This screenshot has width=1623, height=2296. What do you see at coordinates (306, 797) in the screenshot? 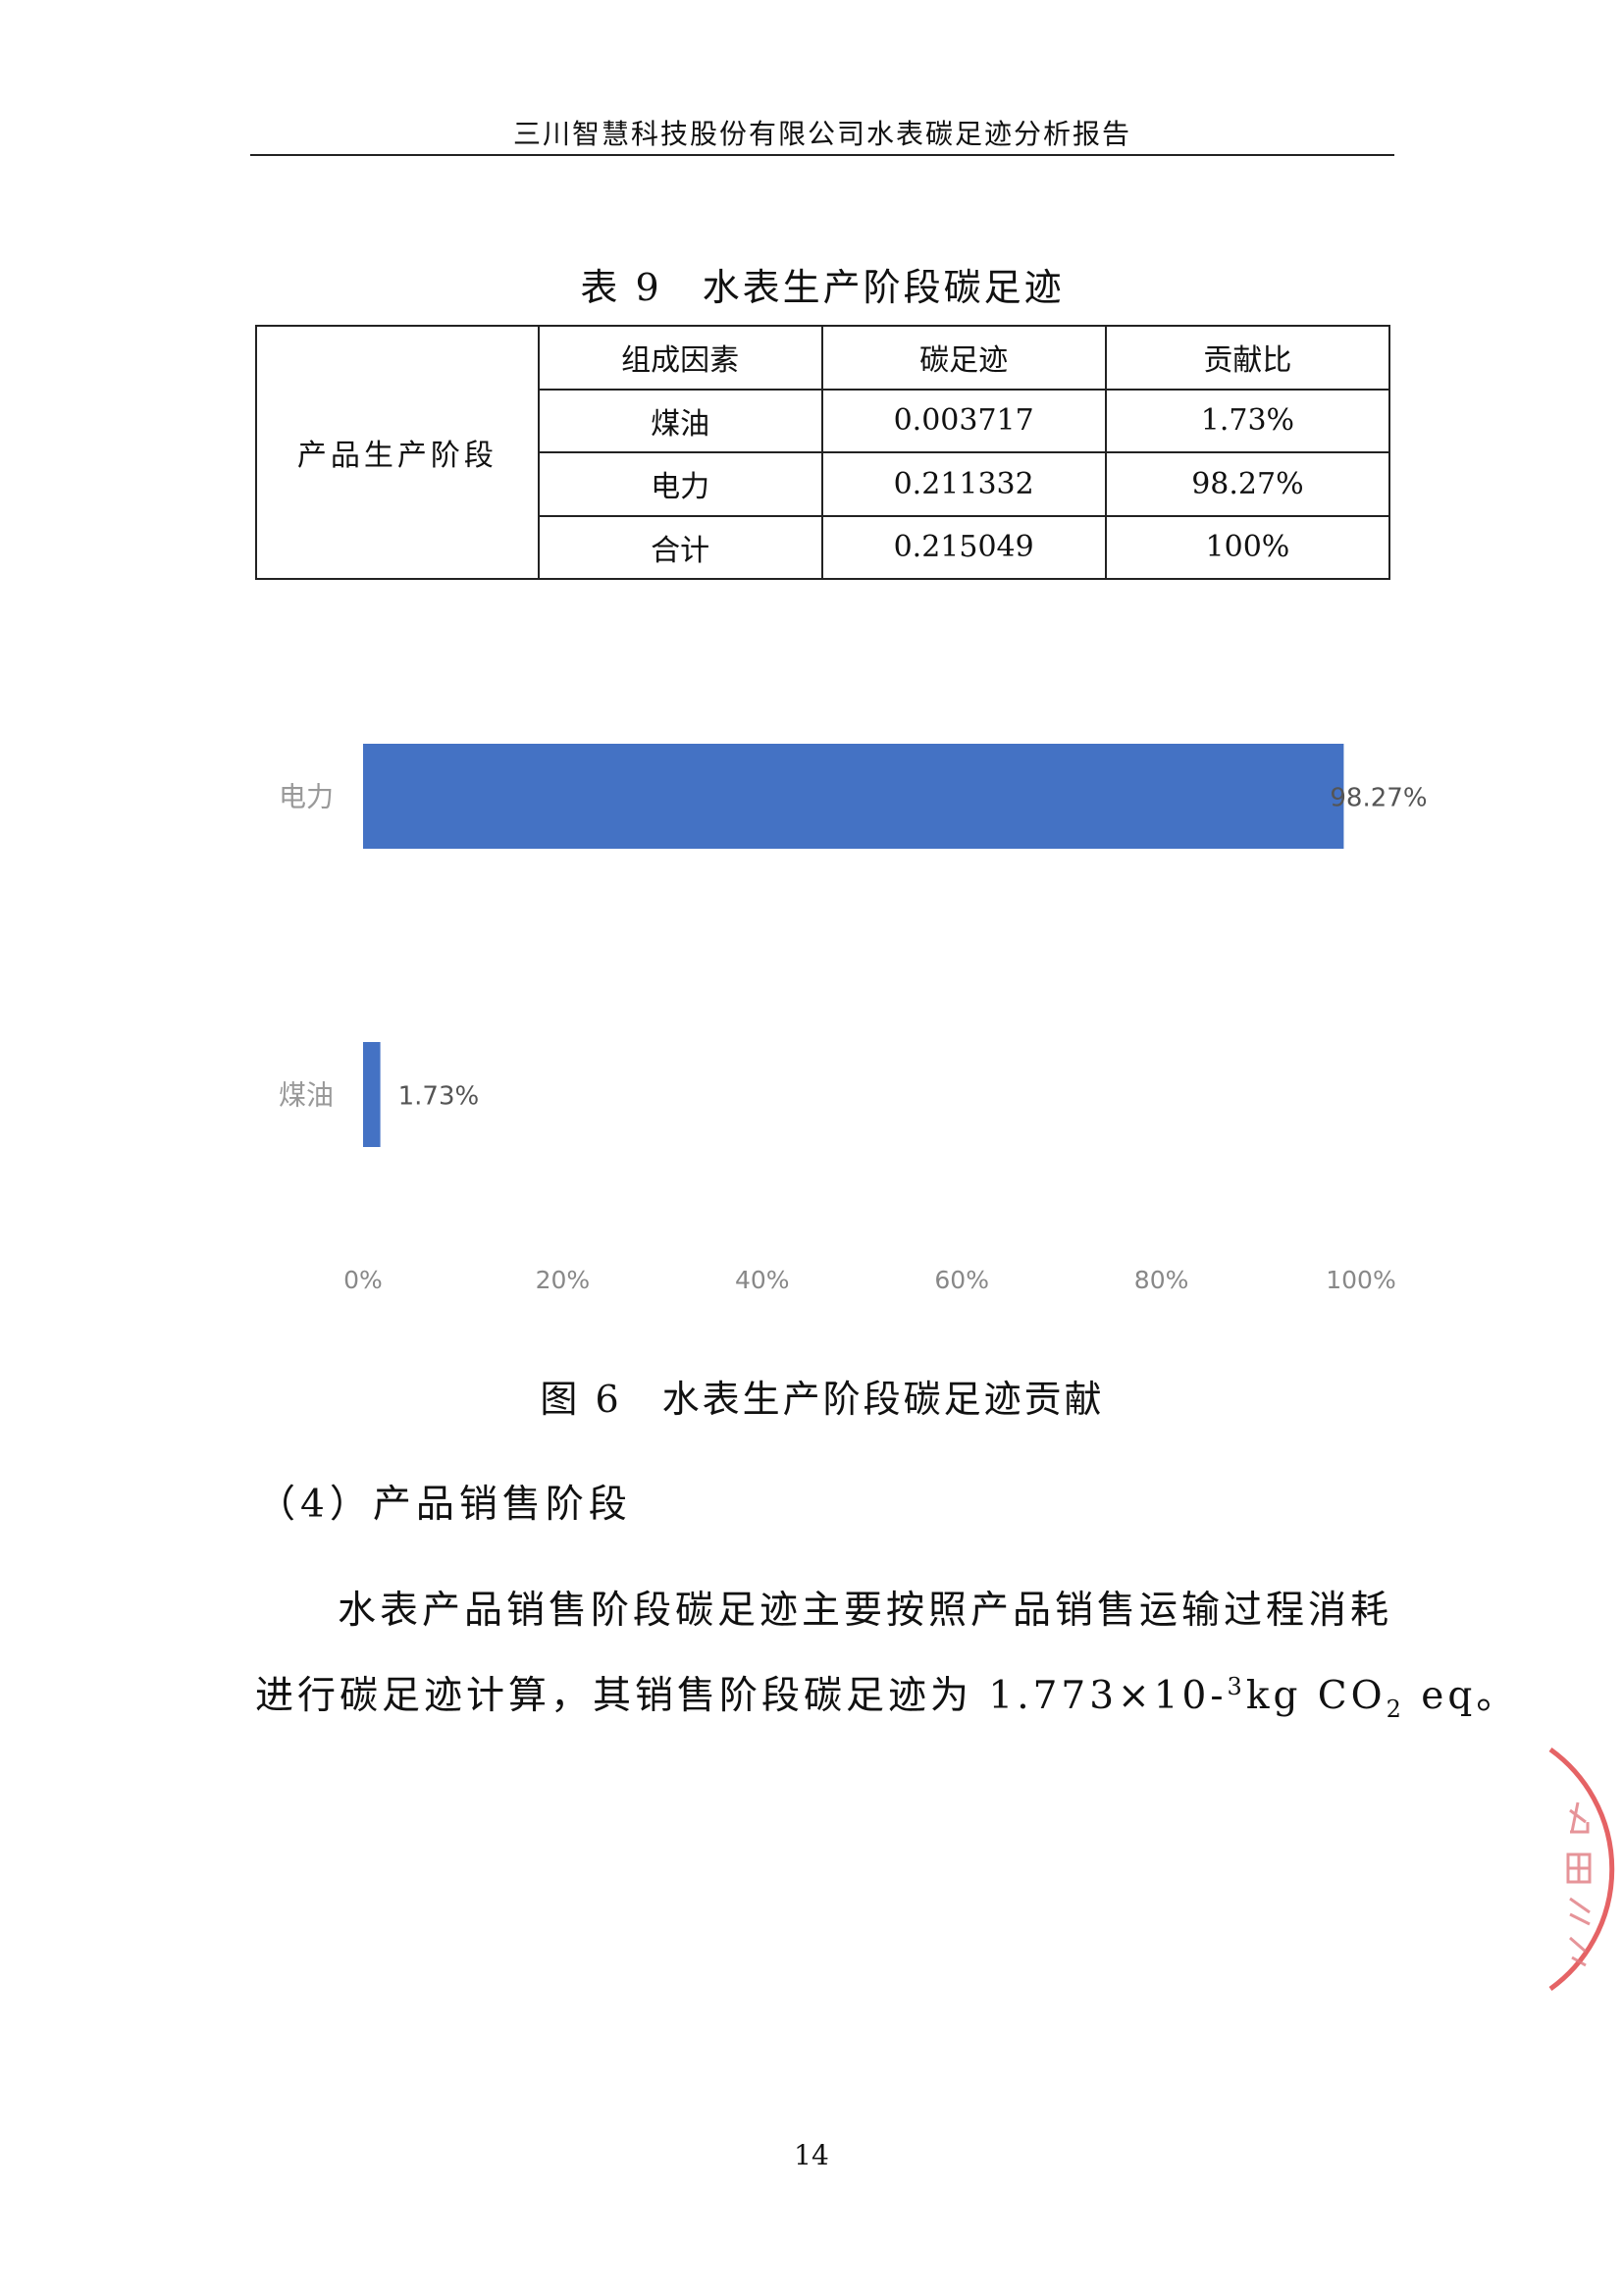
I see `category-label: 电力` at bounding box center [306, 797].